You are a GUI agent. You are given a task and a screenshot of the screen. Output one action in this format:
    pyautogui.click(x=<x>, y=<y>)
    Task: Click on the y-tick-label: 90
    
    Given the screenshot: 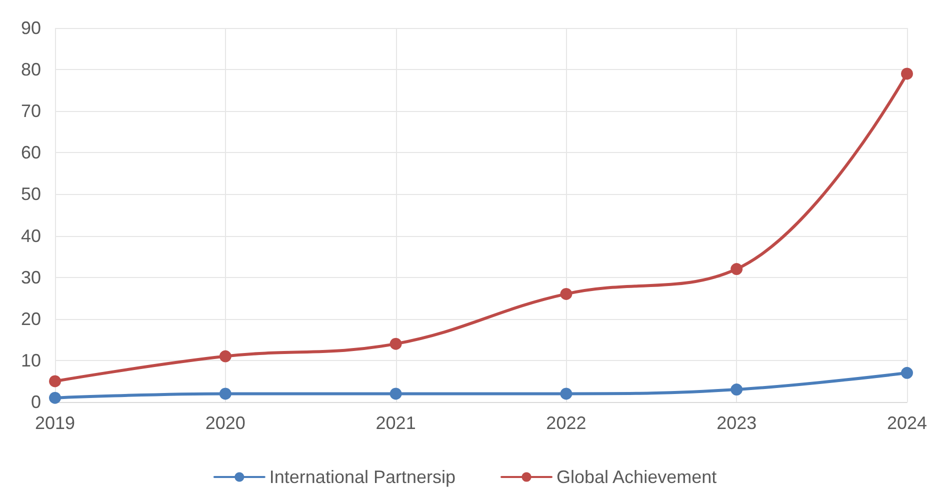 What is the action you would take?
    pyautogui.click(x=30, y=28)
    